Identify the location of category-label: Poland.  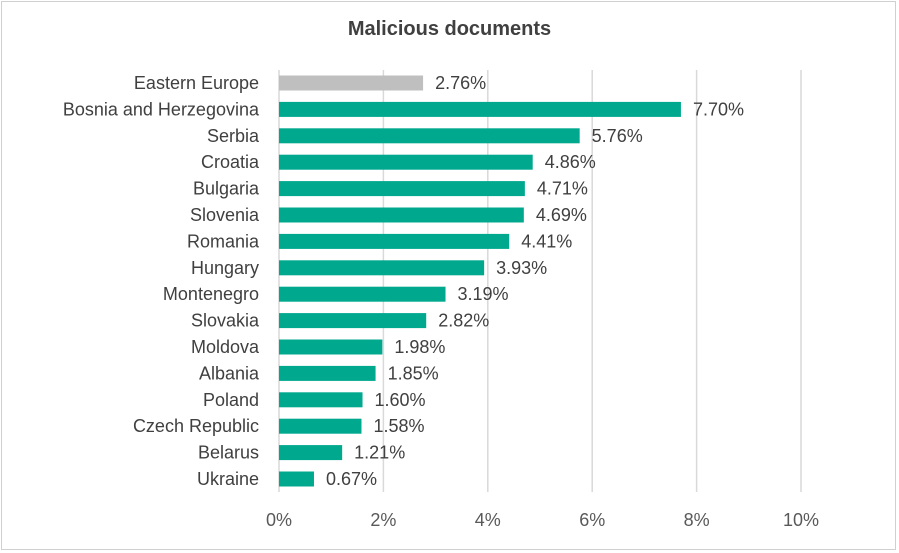
(231, 400).